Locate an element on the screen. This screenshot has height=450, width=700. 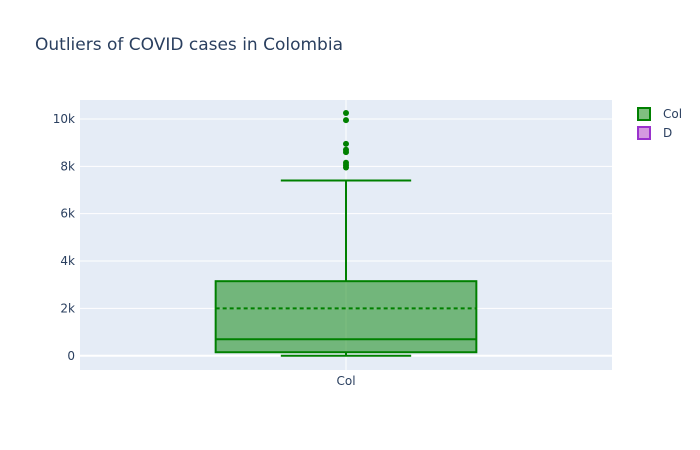
legend-label: Col is located at coordinates (672, 114).